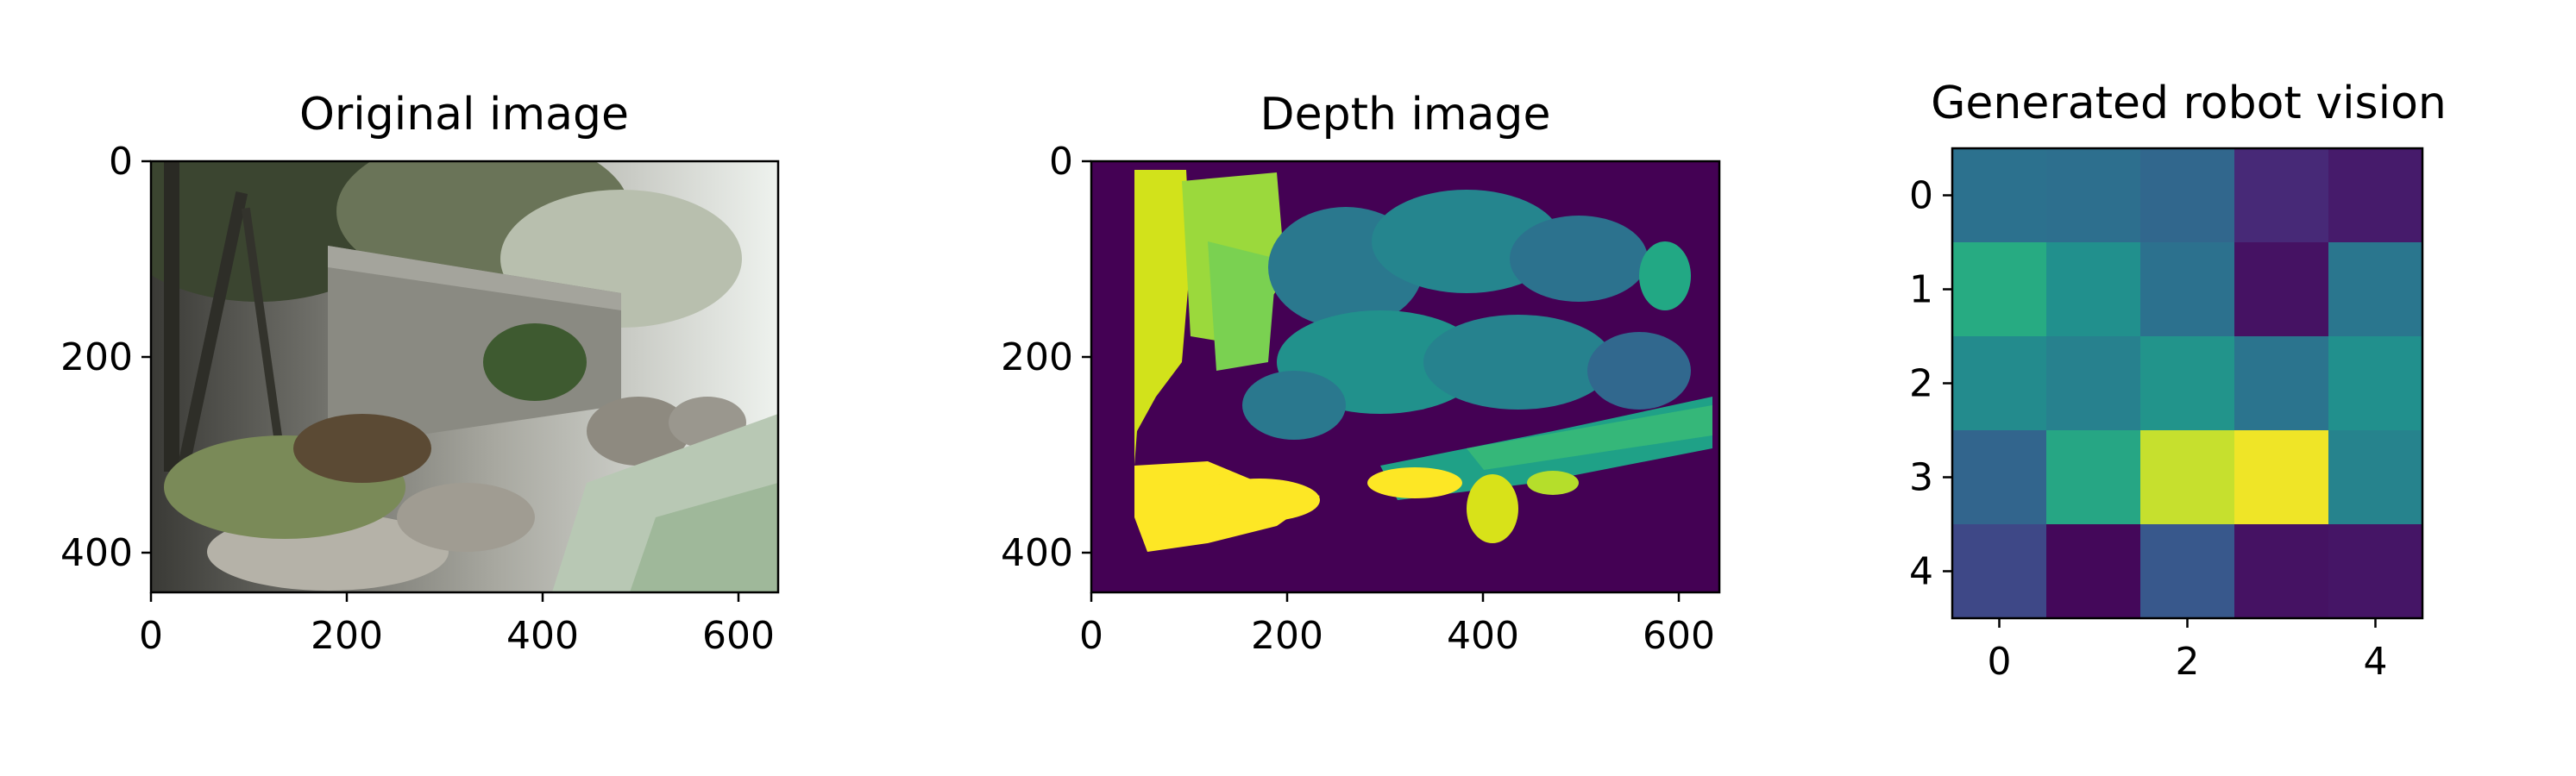 This screenshot has height=776, width=2576. What do you see at coordinates (1921, 572) in the screenshot?
I see `y-tick-label: 4` at bounding box center [1921, 572].